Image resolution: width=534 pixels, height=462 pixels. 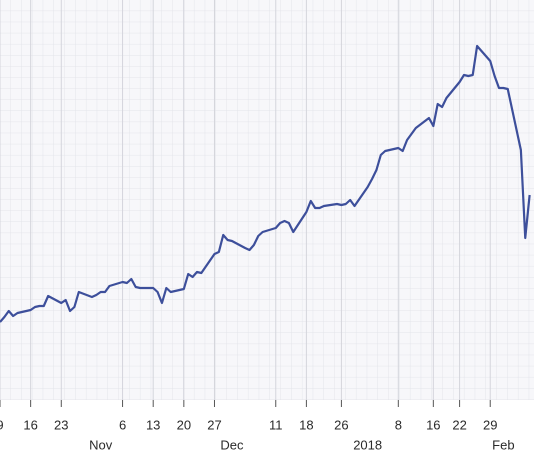 What do you see at coordinates (101, 444) in the screenshot?
I see `x-period-label: Nov` at bounding box center [101, 444].